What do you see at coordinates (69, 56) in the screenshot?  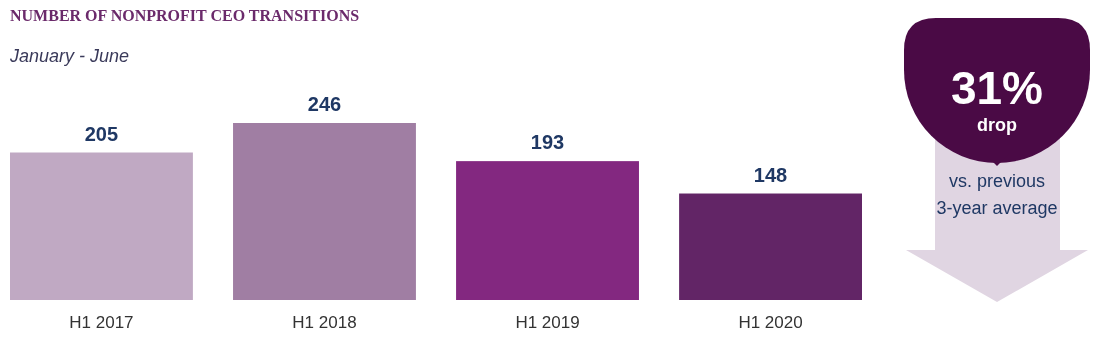 I see `chart-subtitle: January - June` at bounding box center [69, 56].